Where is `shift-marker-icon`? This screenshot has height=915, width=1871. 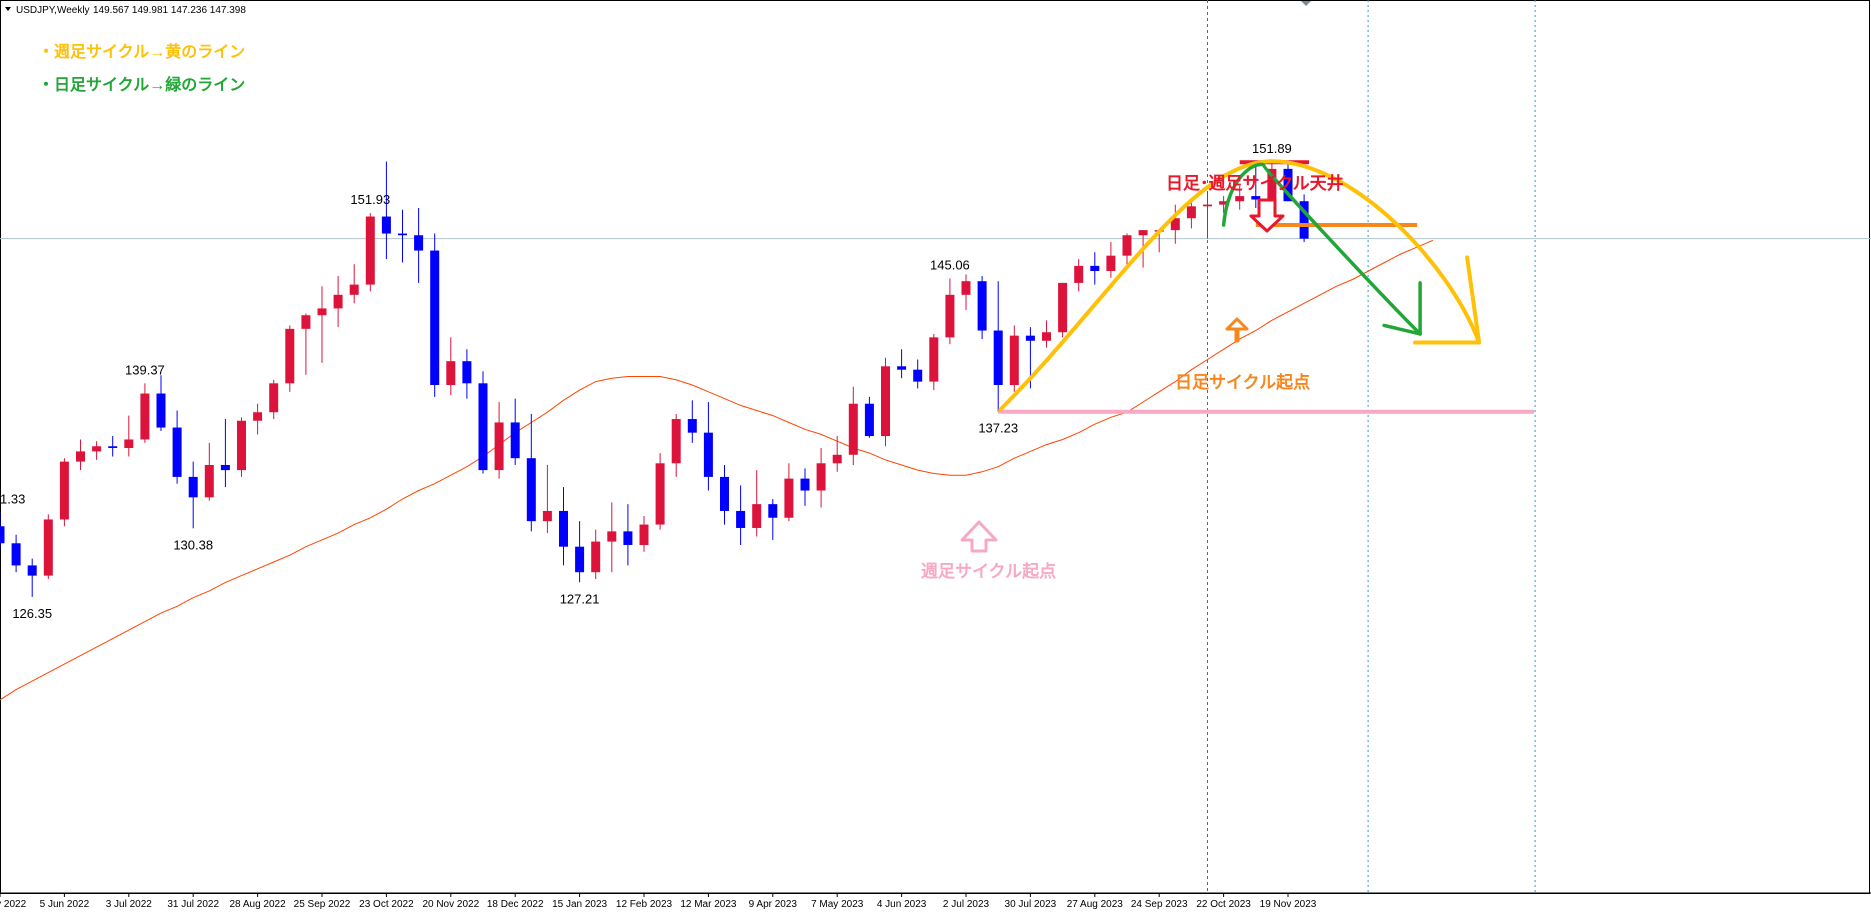
shift-marker-icon is located at coordinates (1306, 3).